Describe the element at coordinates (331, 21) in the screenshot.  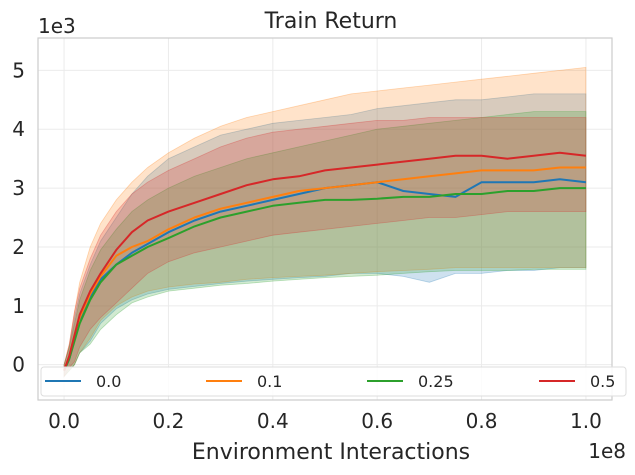
I see `chart-title: Train Return` at that location.